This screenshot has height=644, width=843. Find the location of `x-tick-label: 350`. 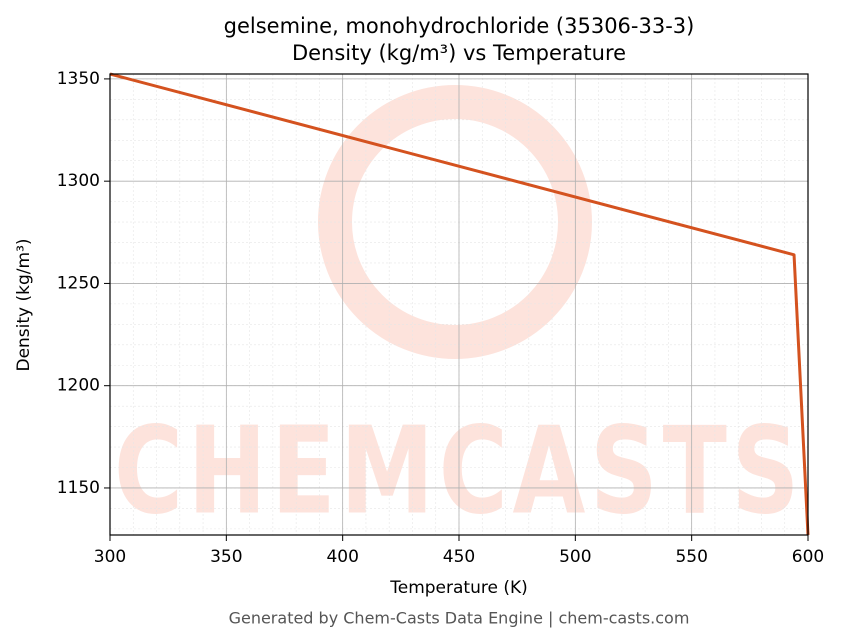

x-tick-label: 350 is located at coordinates (226, 557).